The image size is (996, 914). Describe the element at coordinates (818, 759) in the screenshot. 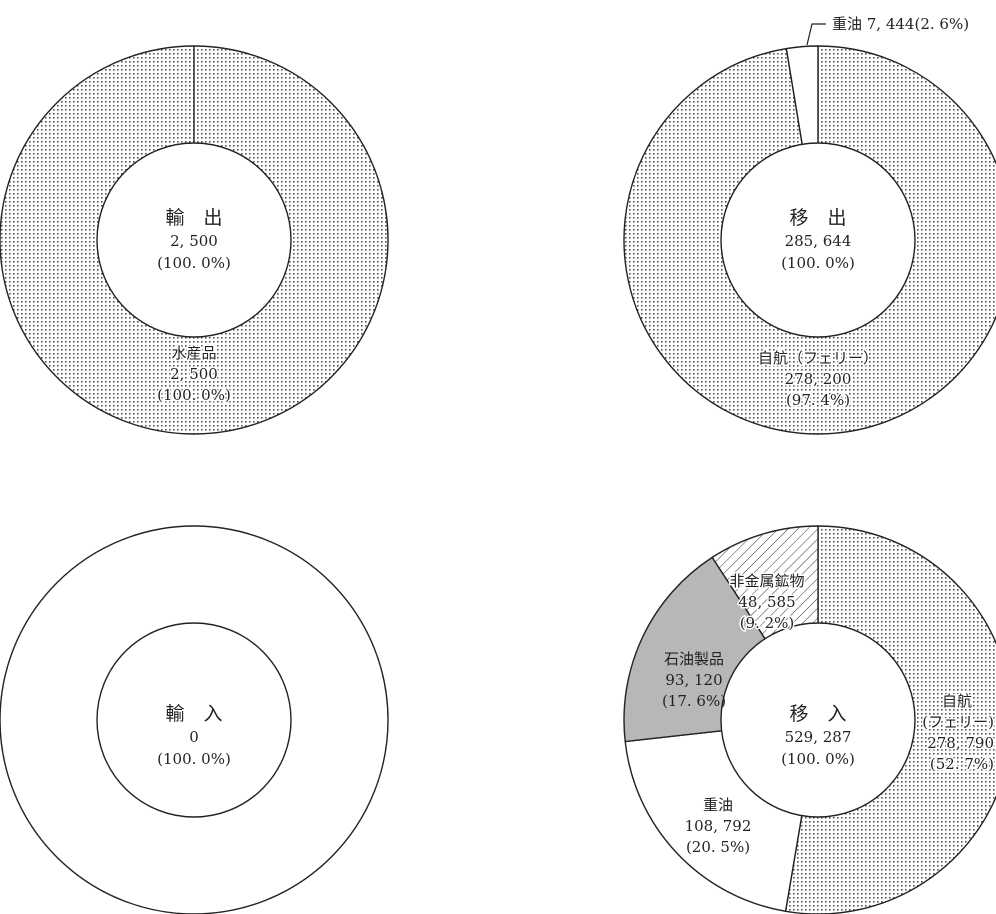

I see `inbound-center-percent: (100. 0%)` at that location.